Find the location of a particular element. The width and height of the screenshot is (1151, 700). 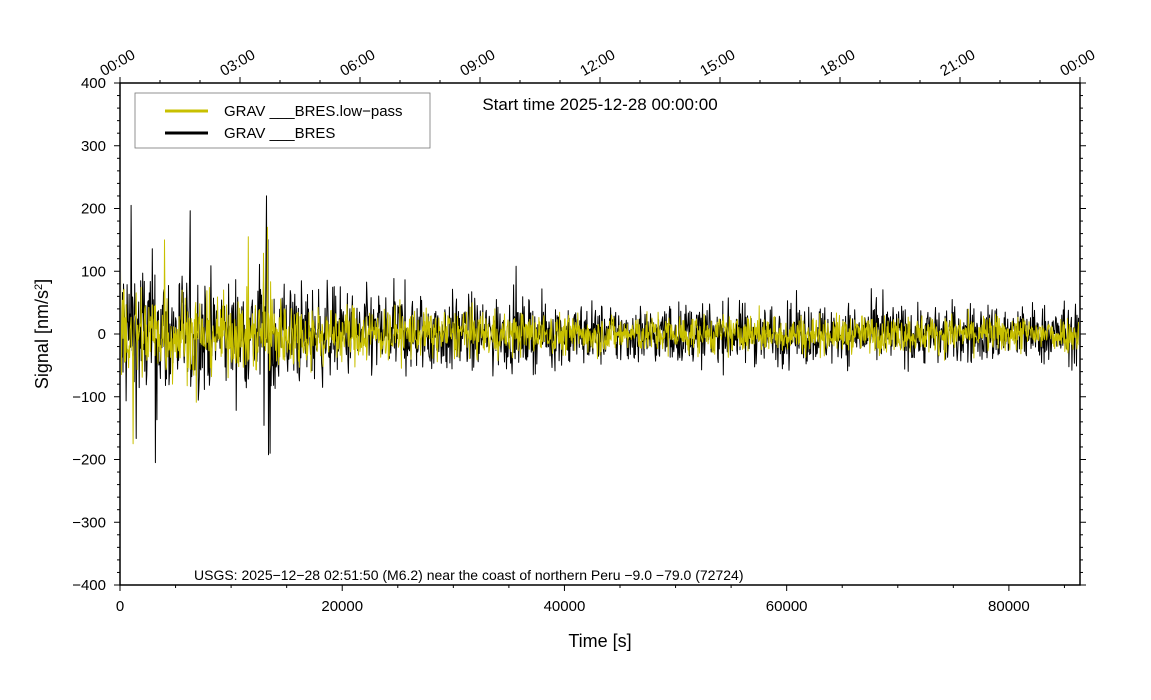

x-tick-label: 0 is located at coordinates (120, 606).